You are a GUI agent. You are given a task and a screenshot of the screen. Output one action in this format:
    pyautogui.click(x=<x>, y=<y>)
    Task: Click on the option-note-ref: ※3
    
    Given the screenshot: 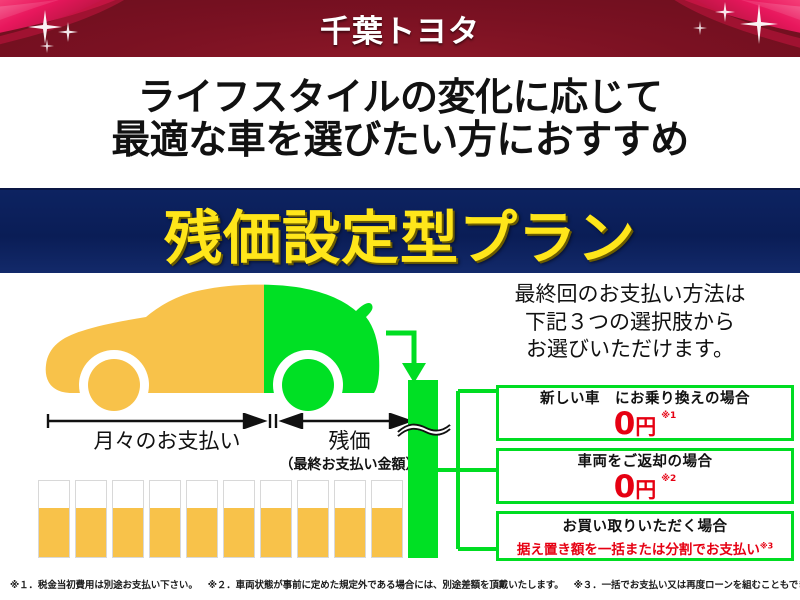 What is the action you would take?
    pyautogui.click(x=766, y=545)
    